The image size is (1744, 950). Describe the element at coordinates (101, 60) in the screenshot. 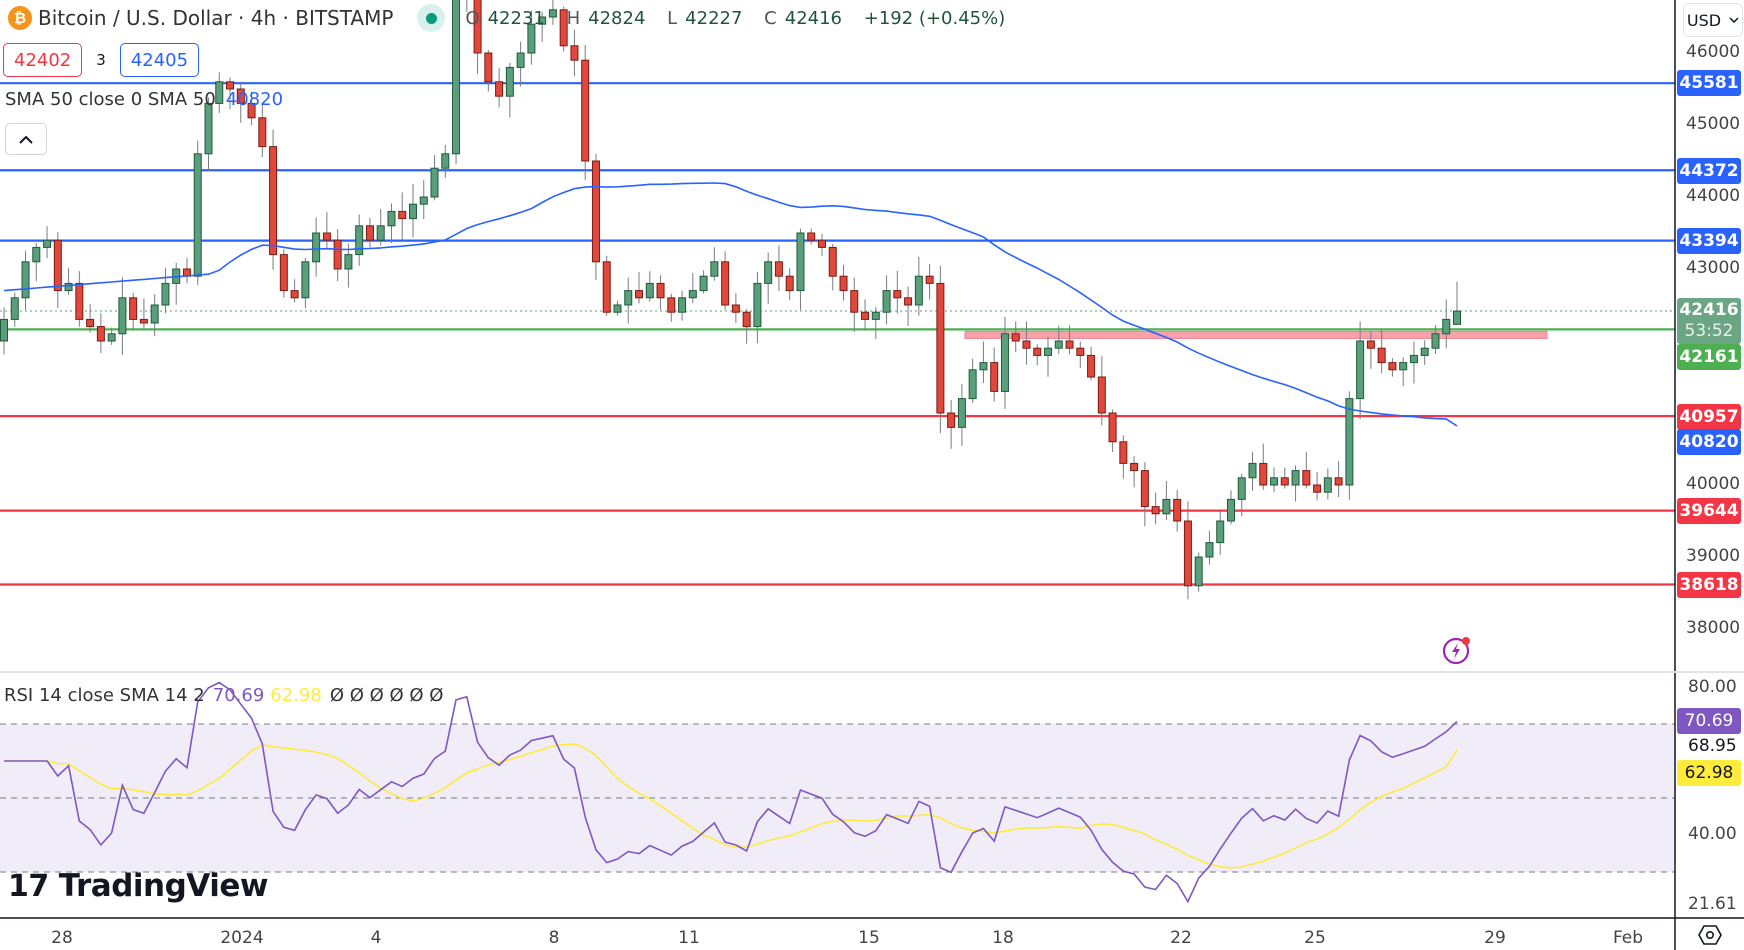

I see `spread-value: 3` at that location.